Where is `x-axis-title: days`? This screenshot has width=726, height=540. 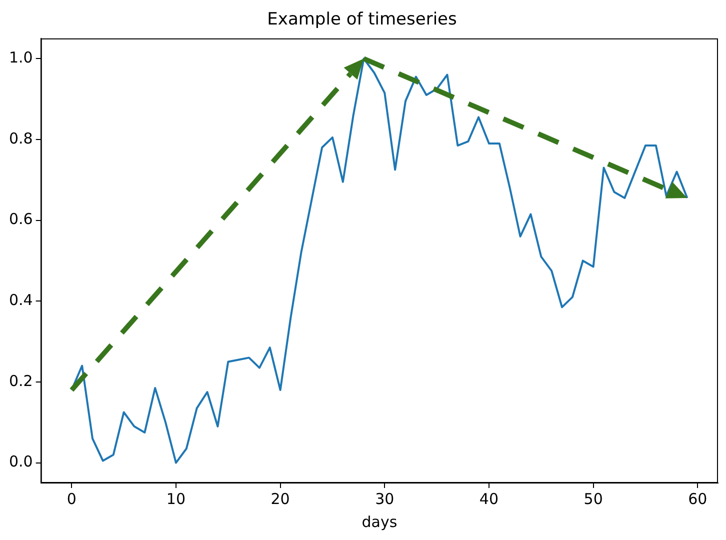
x-axis-title: days is located at coordinates (380, 521).